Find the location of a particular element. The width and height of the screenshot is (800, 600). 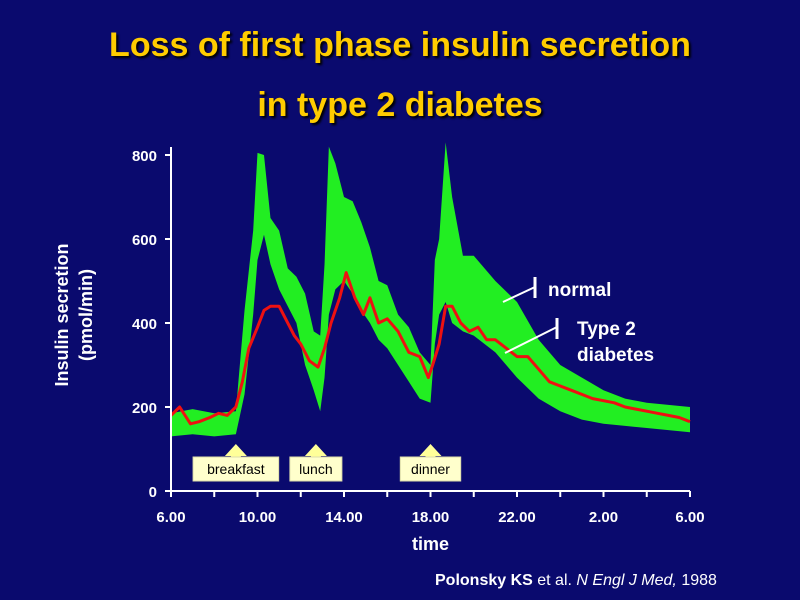

meal-label-lunch: lunch is located at coordinates (315, 469).